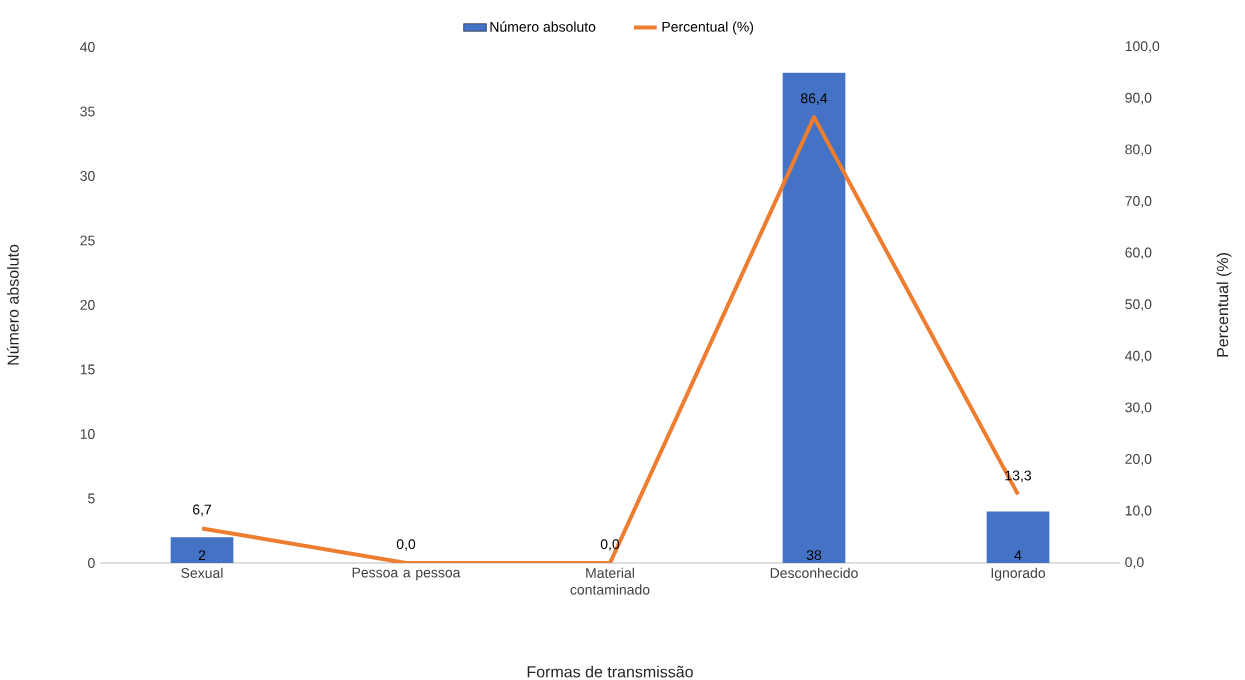  I want to click on y-tick-label: 10, so click(87, 434).